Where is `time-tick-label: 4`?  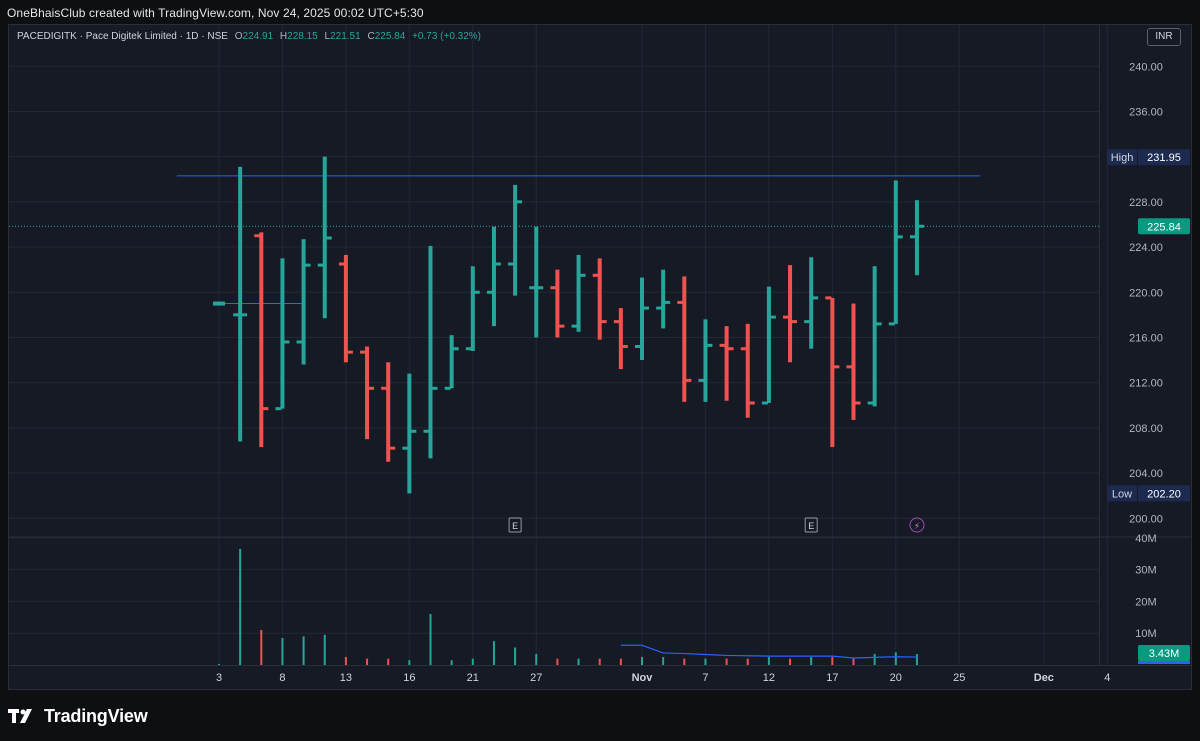
time-tick-label: 4 is located at coordinates (1107, 678).